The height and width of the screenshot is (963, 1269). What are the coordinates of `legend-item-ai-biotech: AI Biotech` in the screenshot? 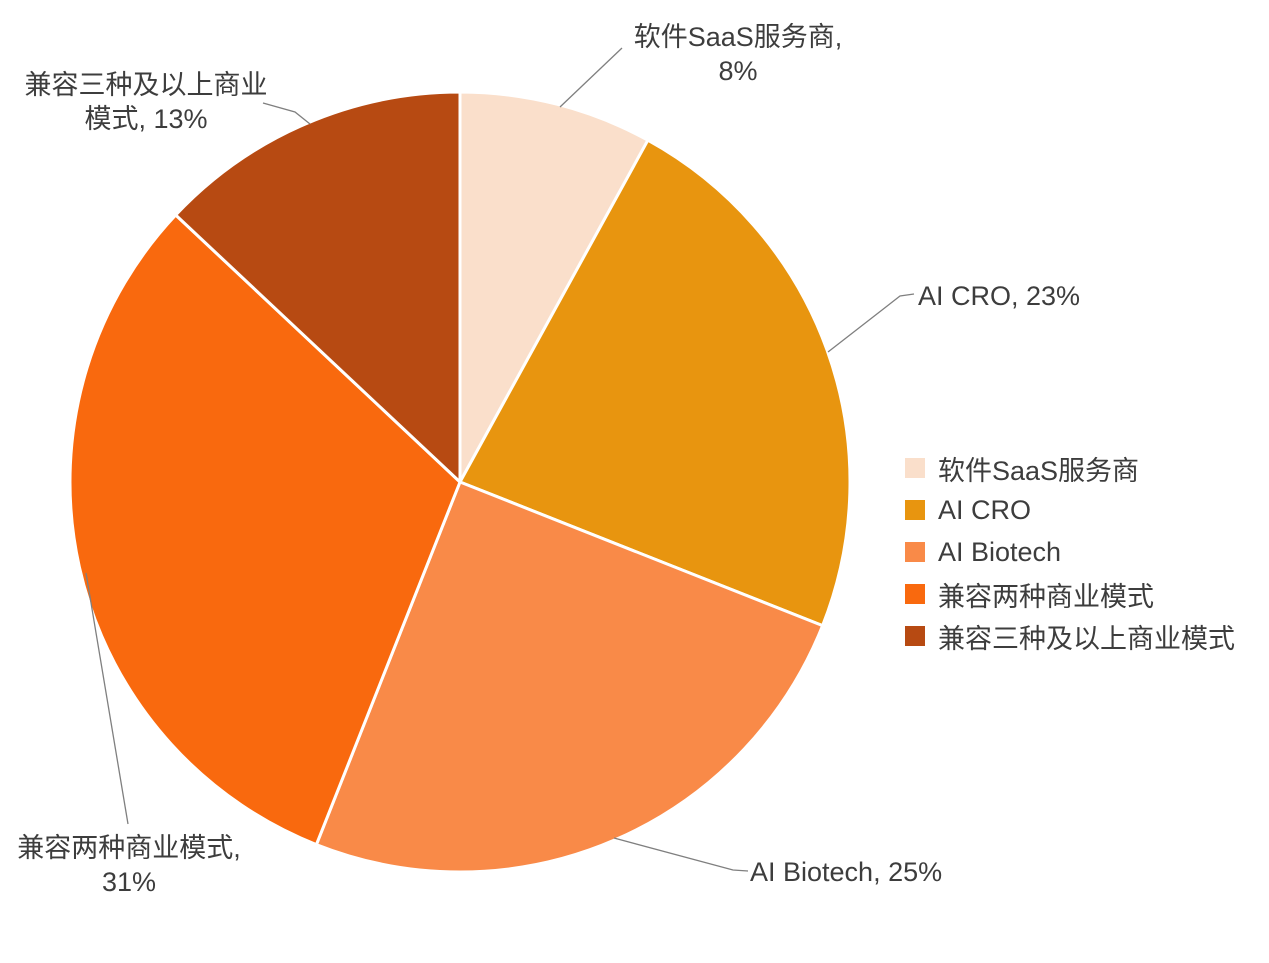 It's located at (1070, 552).